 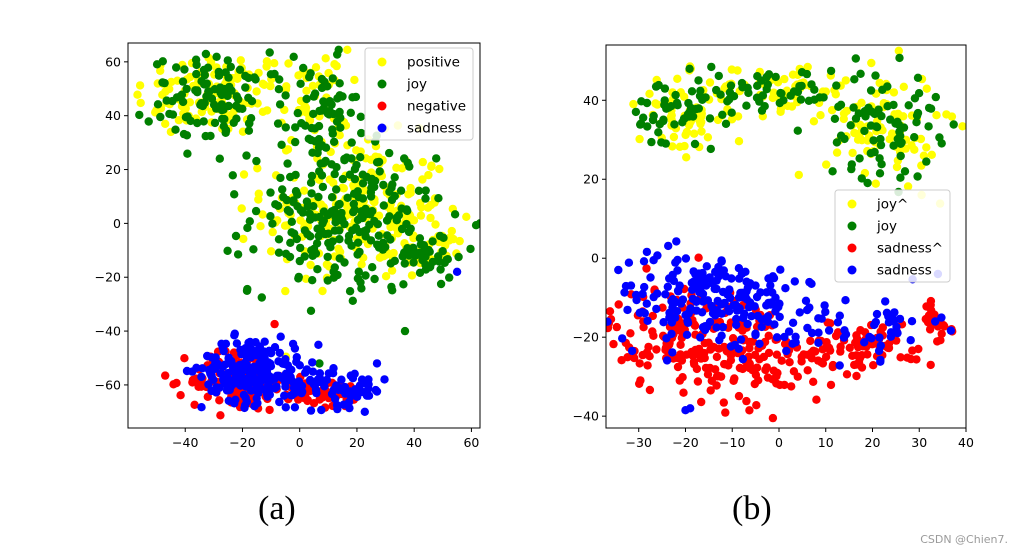 What do you see at coordinates (434, 129) in the screenshot?
I see `legend-label: sadness` at bounding box center [434, 129].